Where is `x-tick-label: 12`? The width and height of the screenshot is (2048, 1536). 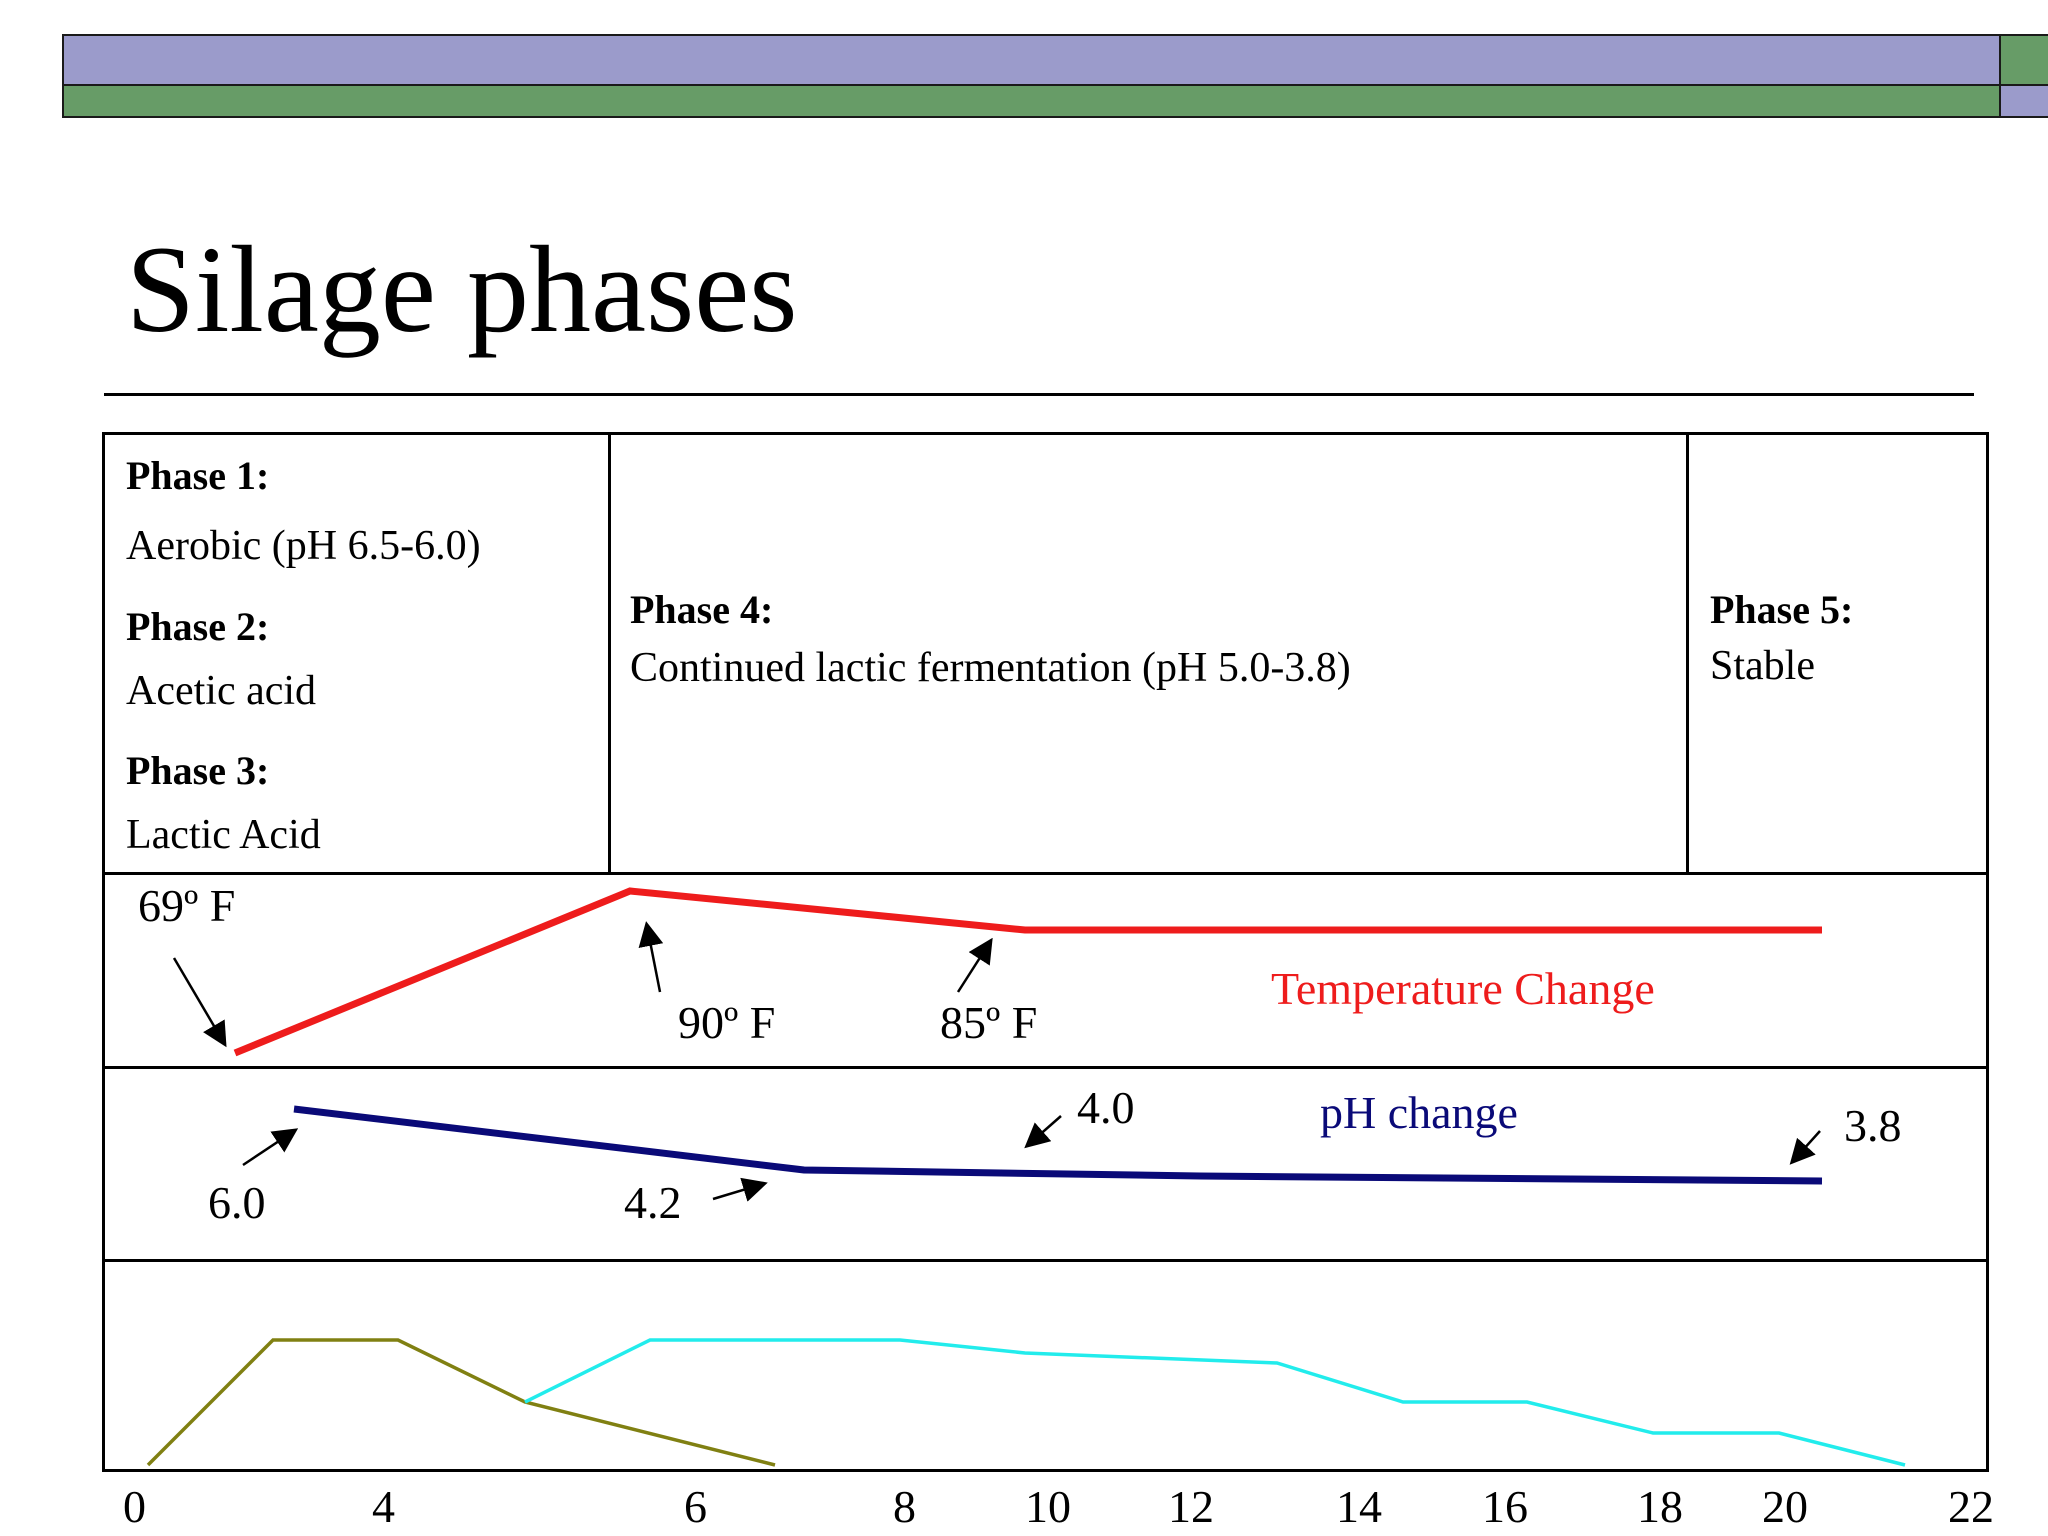
x-tick-label: 12 is located at coordinates (1191, 1506).